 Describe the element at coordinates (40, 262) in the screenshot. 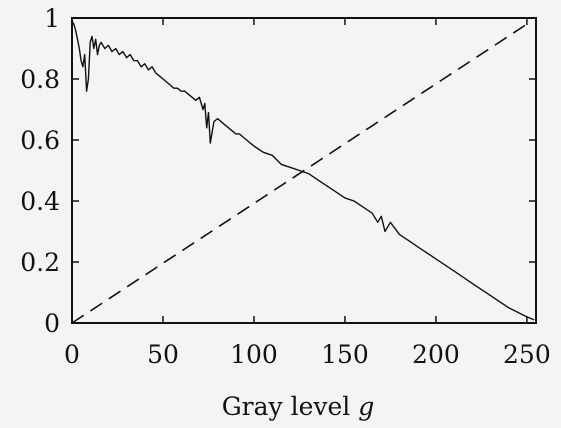

I see `y-tick-label: 0.2` at that location.